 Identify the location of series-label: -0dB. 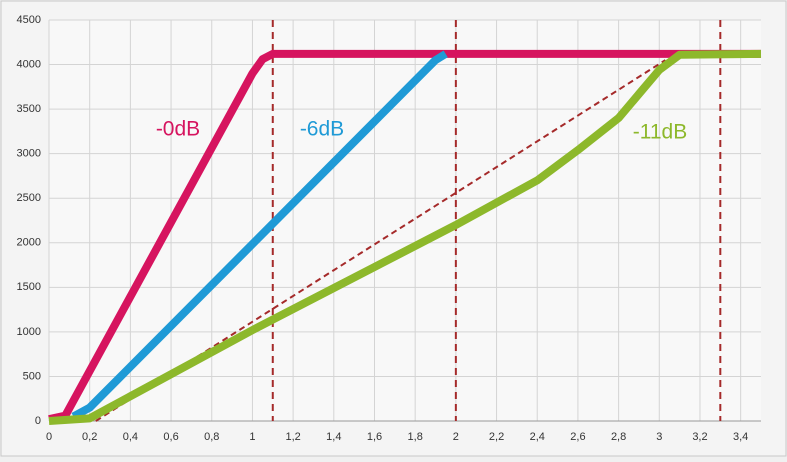
(178, 129).